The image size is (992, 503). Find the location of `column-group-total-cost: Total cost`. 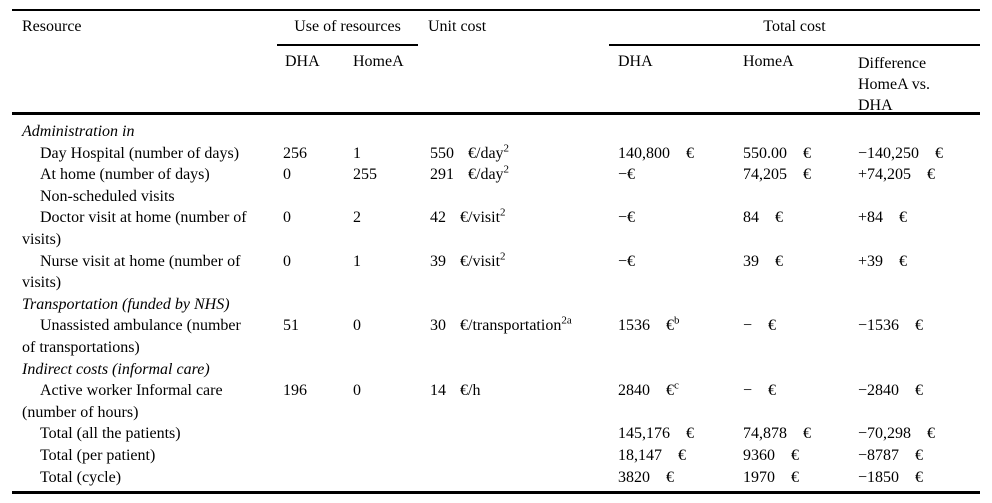

column-group-total-cost: Total cost is located at coordinates (794, 26).